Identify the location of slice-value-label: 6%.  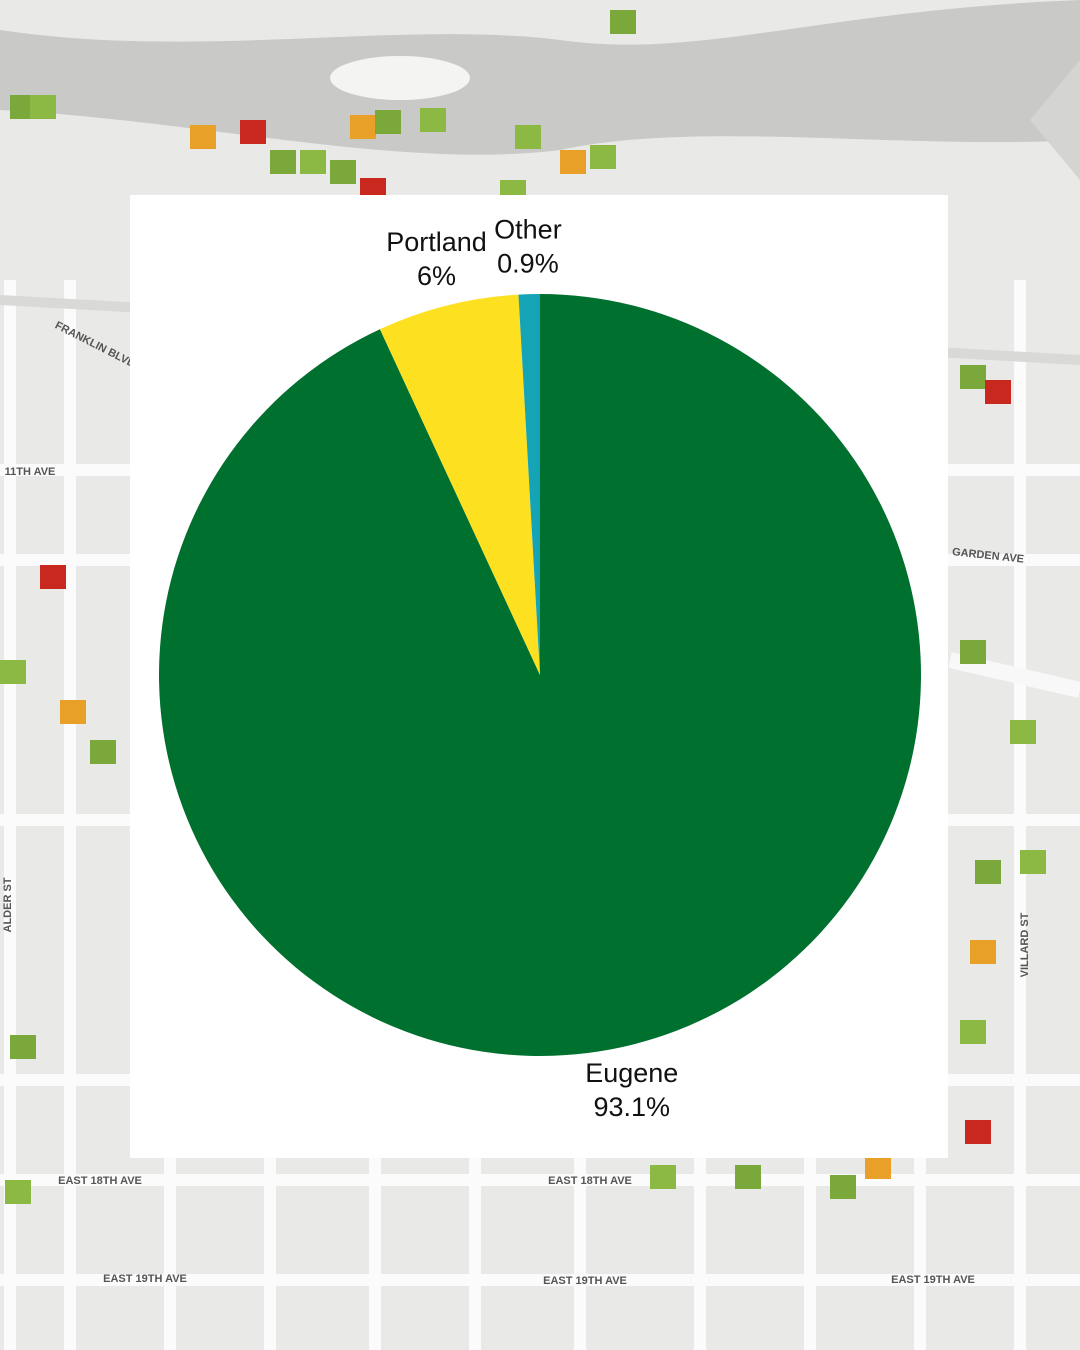
(436, 276).